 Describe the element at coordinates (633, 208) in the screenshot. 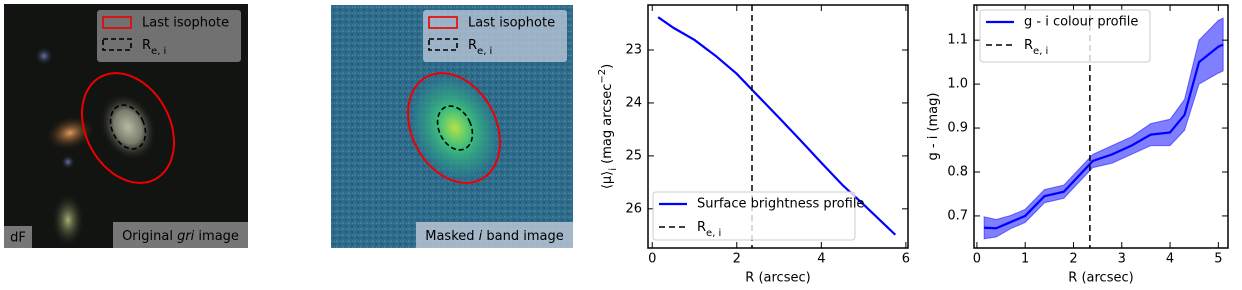

I see `y-tick-label: 26` at that location.